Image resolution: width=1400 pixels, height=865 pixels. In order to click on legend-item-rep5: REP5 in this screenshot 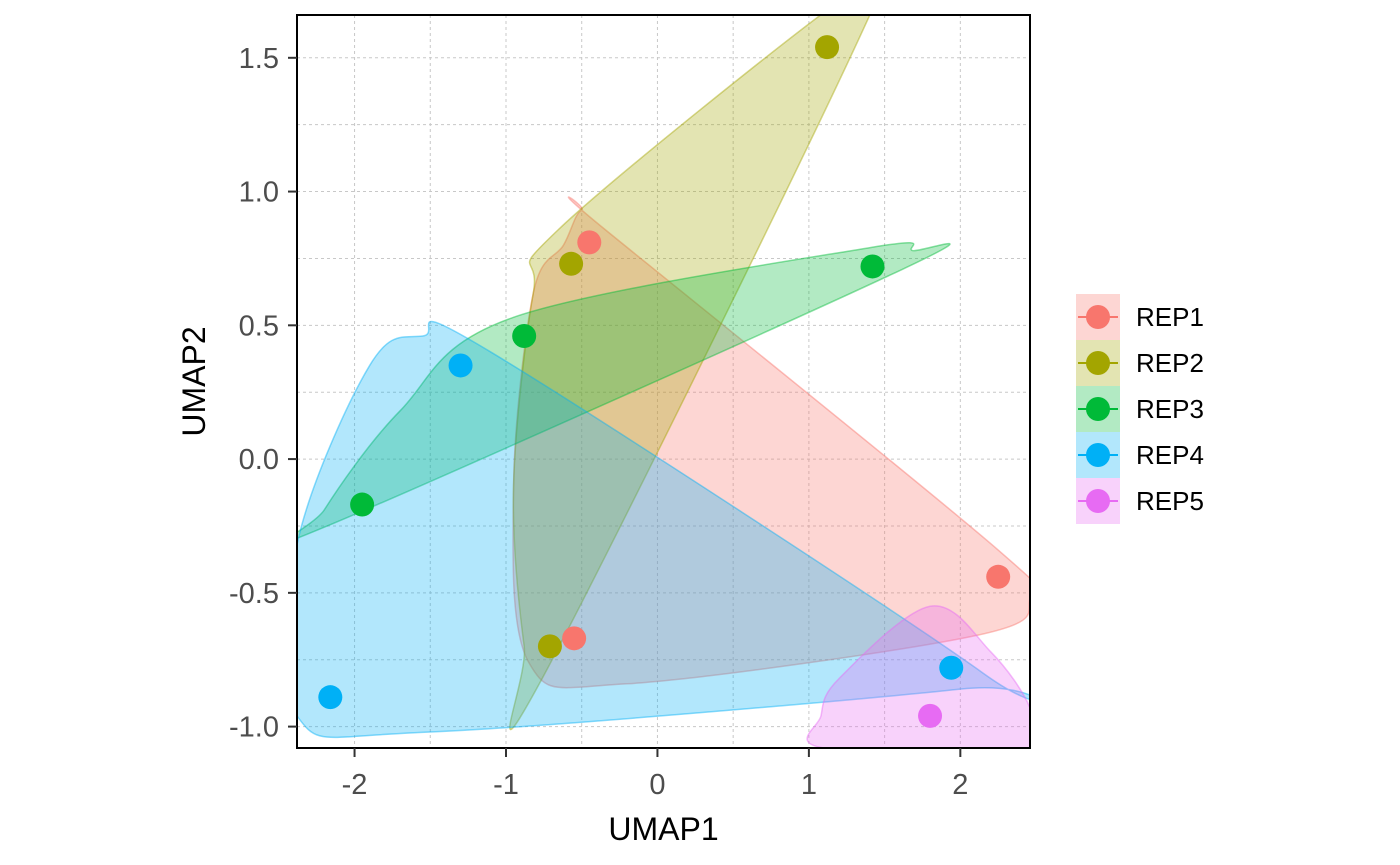, I will do `click(1140, 501)`.